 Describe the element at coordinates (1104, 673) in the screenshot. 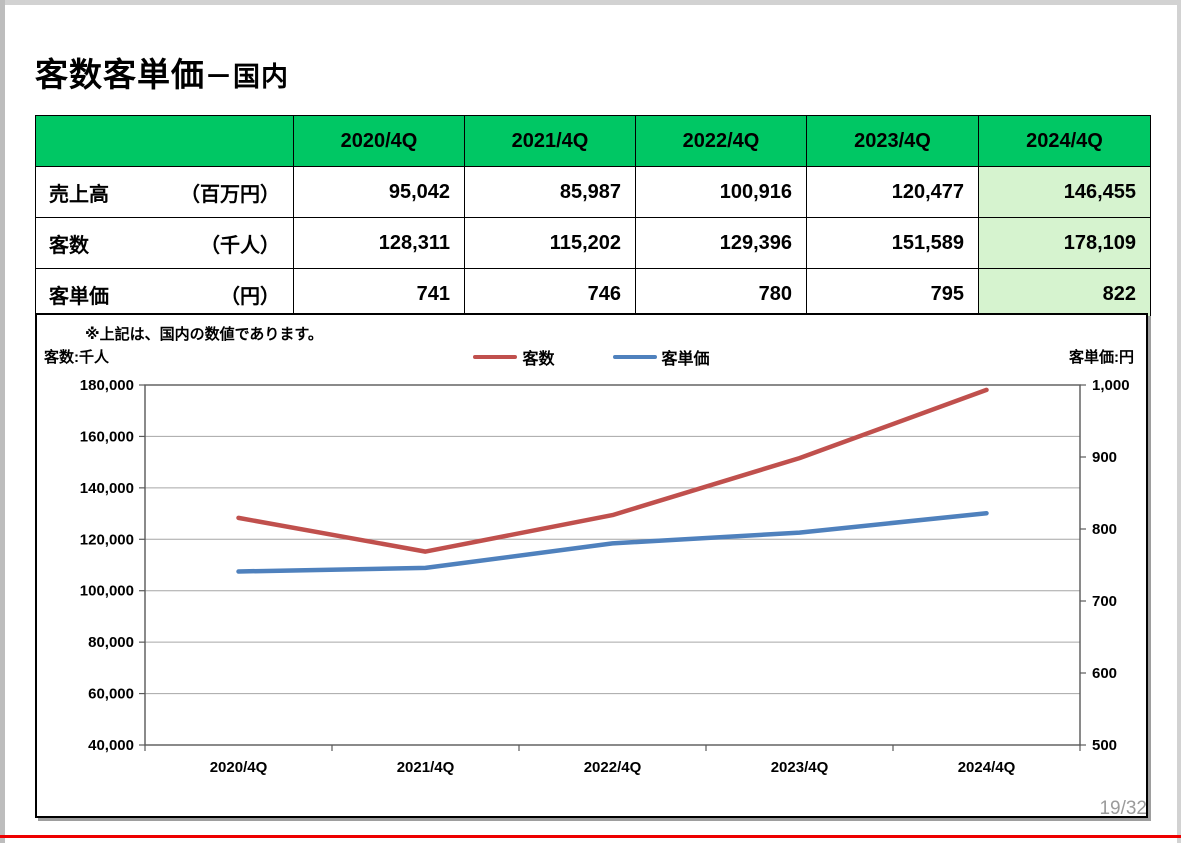

I see `right-axis-tick-label: 600` at that location.